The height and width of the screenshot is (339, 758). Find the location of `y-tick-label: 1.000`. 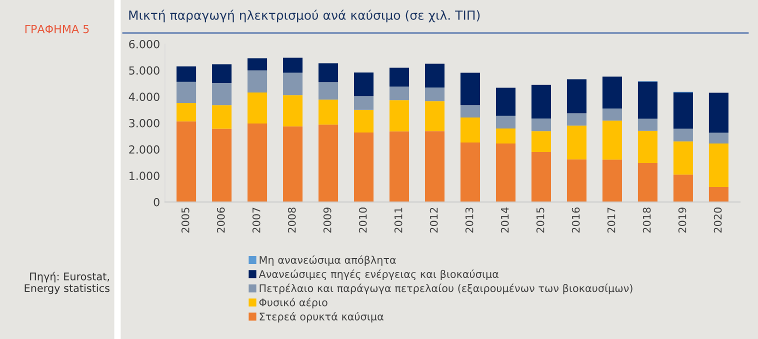

y-tick-label: 1.000 is located at coordinates (145, 176).